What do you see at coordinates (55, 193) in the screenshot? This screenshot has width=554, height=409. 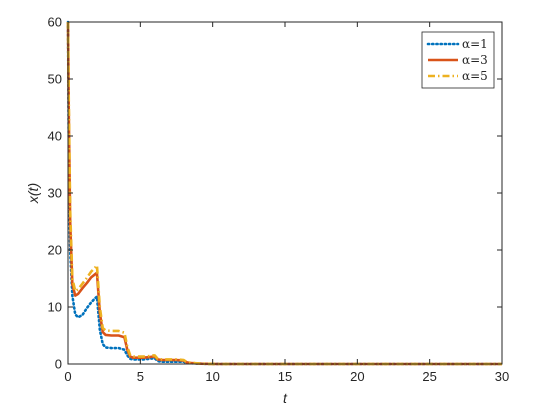 I see `y-tick-label: 30` at bounding box center [55, 193].